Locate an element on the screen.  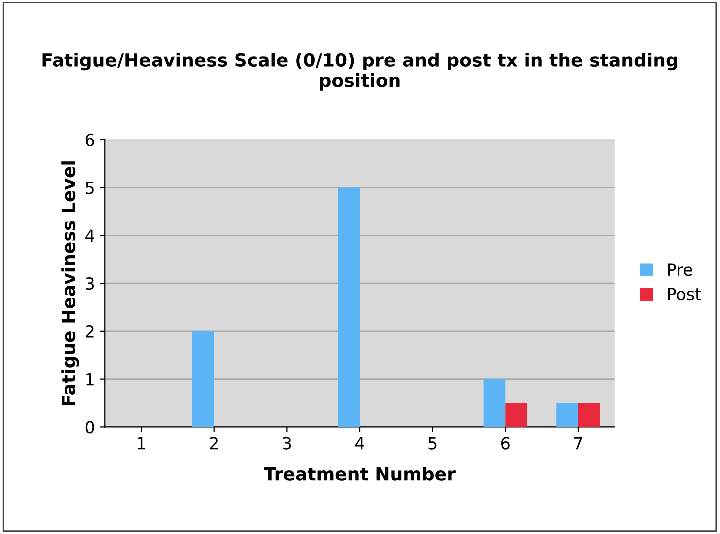
y-tick-label: 6 is located at coordinates (90, 140).